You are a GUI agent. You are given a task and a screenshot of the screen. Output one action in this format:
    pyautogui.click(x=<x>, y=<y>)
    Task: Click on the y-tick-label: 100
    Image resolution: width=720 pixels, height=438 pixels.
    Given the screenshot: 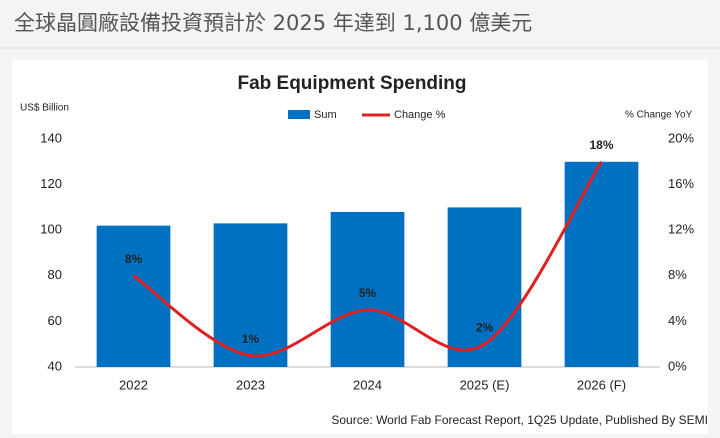 What is the action you would take?
    pyautogui.click(x=51, y=229)
    